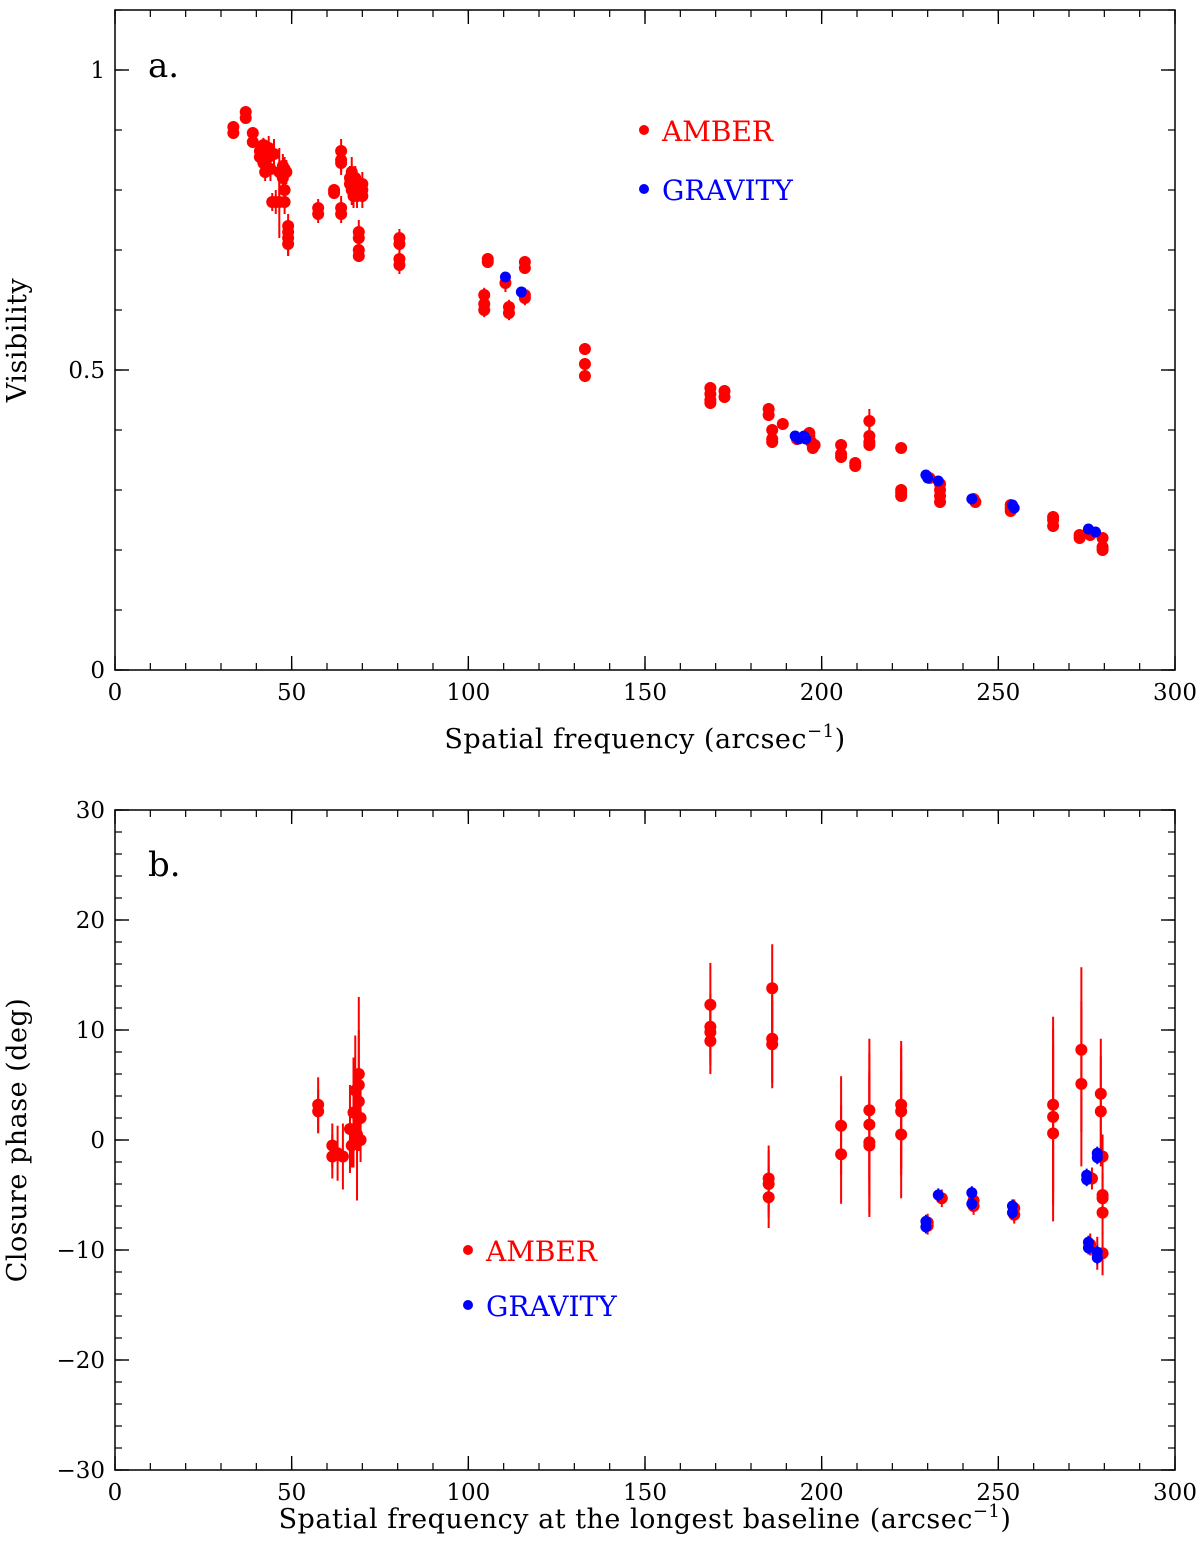  I want to click on panel-a-letter: a., so click(163, 66).